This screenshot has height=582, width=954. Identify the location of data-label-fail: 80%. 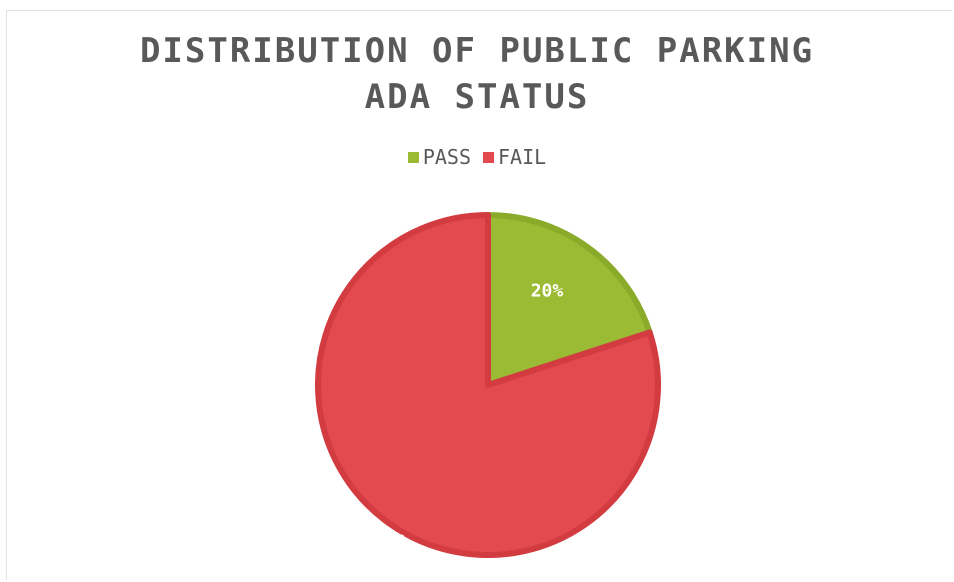
(393, 541).